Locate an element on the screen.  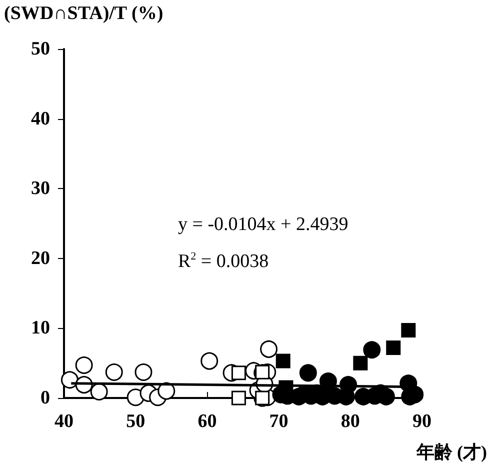
x-tick-label: 90 is located at coordinates (422, 421).